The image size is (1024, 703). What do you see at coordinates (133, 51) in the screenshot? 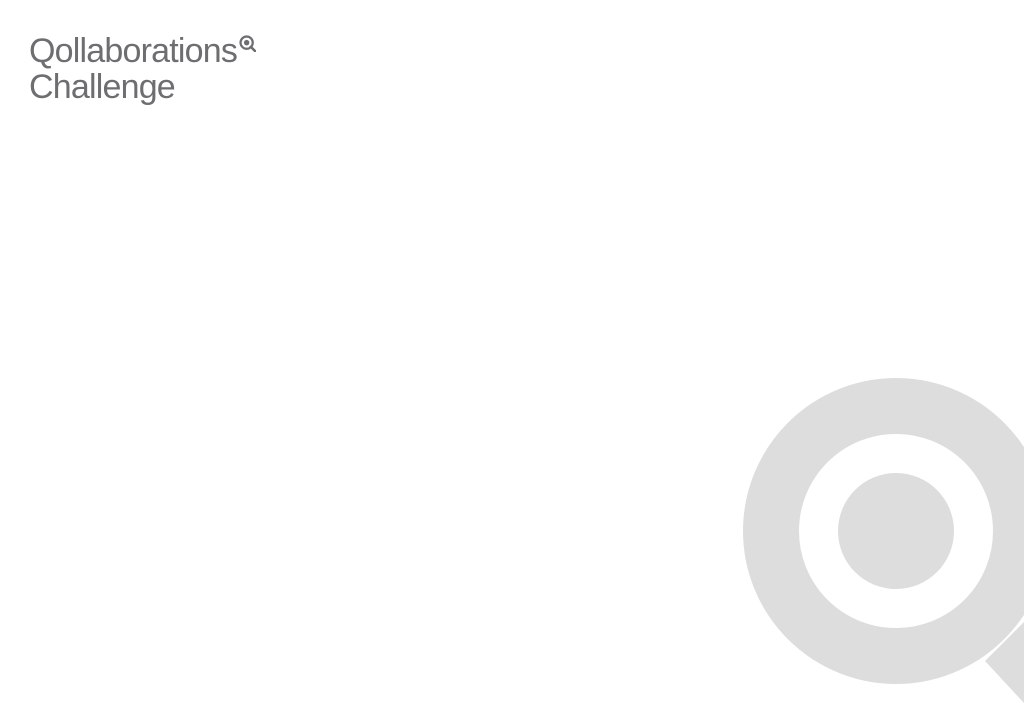
I see `brand-name: Qollaborations` at bounding box center [133, 51].